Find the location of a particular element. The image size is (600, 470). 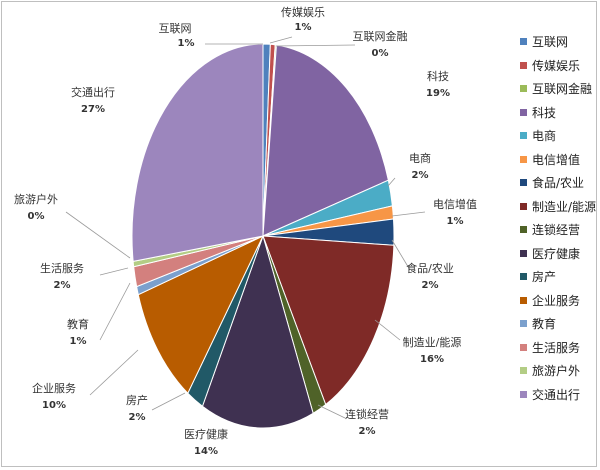

legend-item: 连锁经营 is located at coordinates (559, 230).